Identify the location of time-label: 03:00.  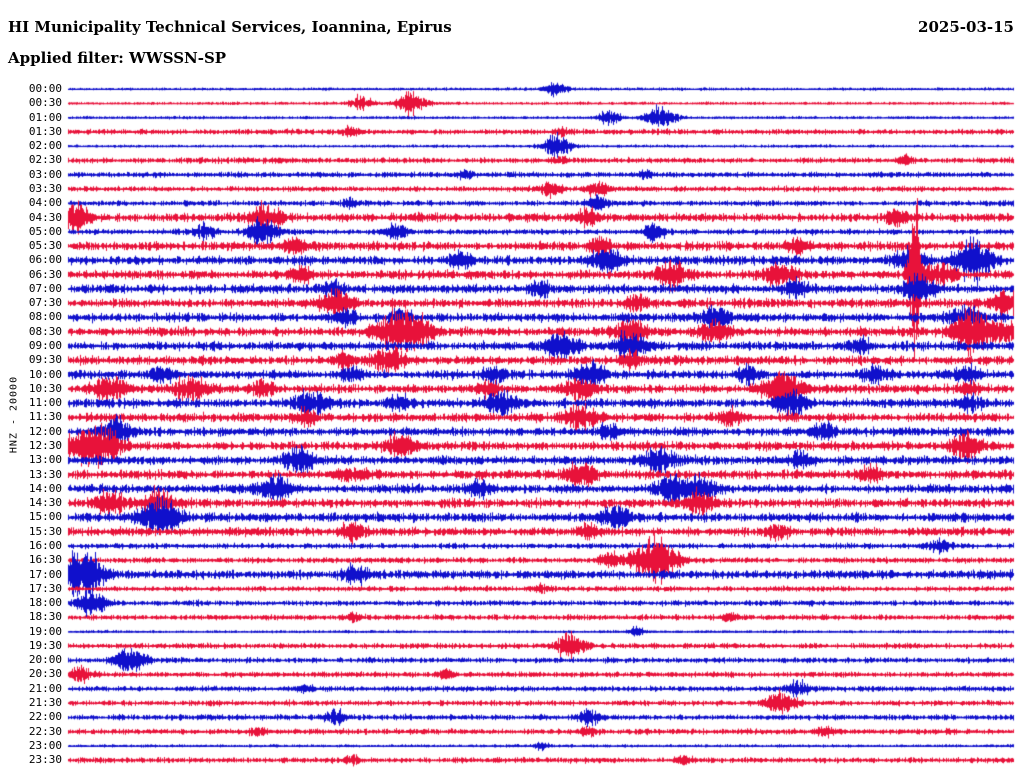
(45, 174).